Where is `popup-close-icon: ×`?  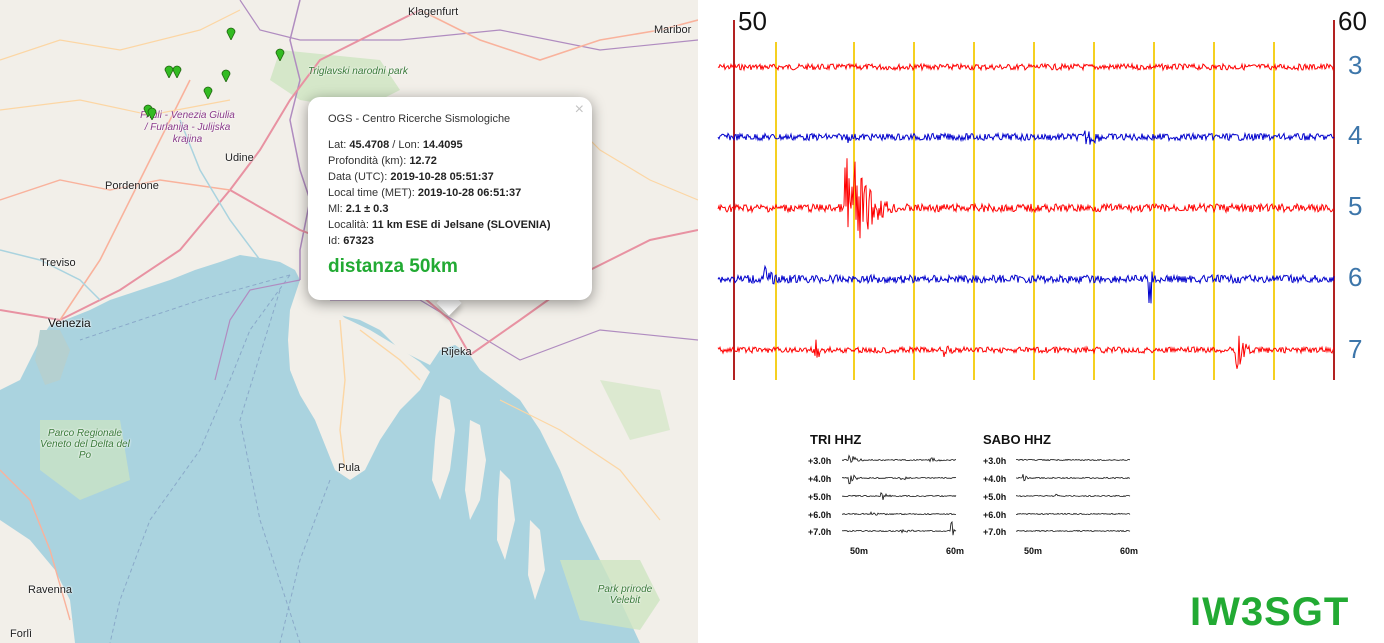 popup-close-icon: × is located at coordinates (579, 109).